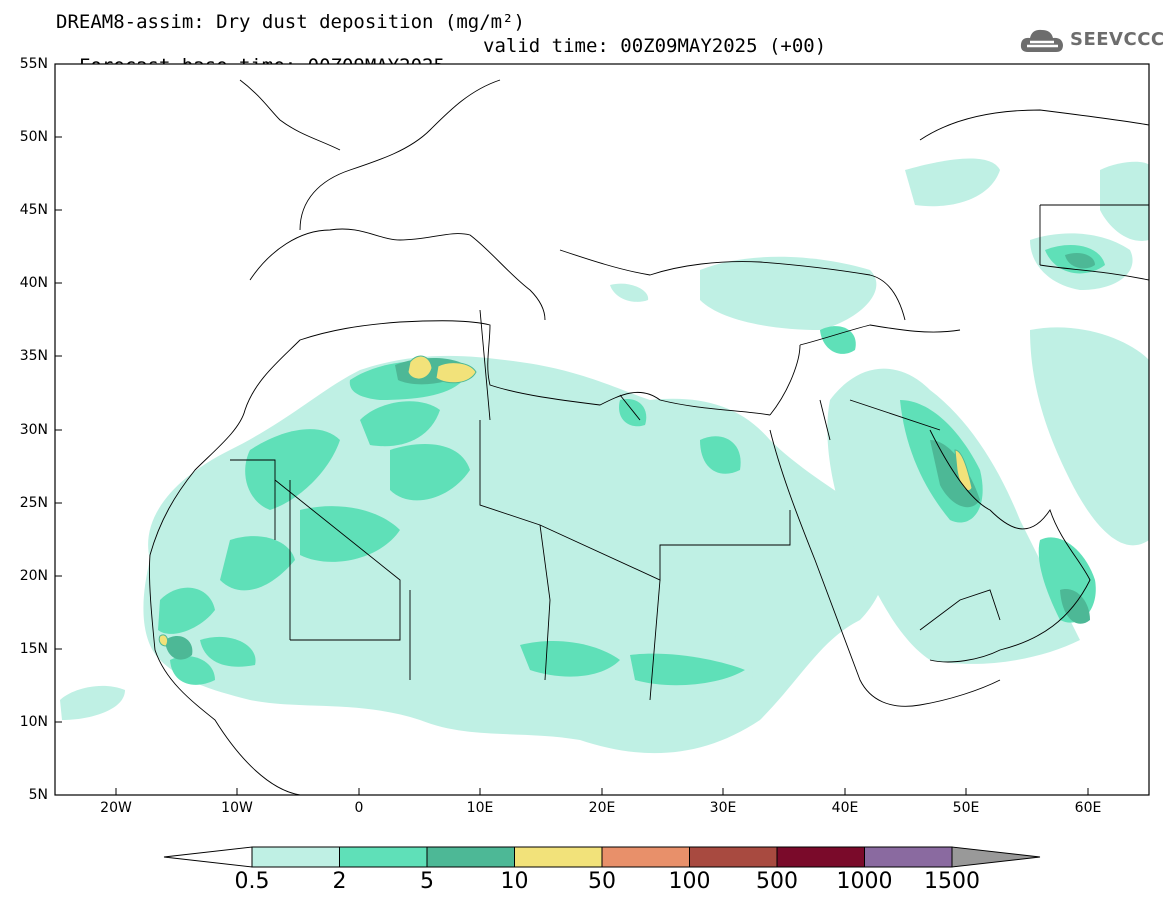 The height and width of the screenshot is (907, 1165). Describe the element at coordinates (427, 881) in the screenshot. I see `colorbar-level-label: 5` at that location.